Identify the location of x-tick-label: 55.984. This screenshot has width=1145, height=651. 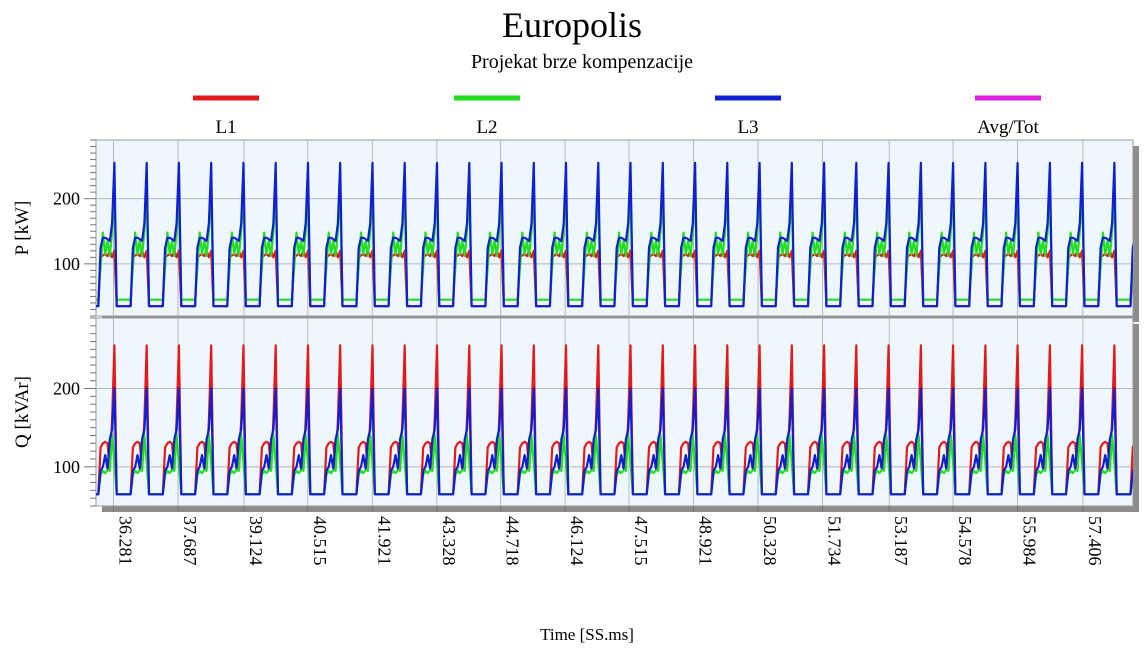
(1030, 541).